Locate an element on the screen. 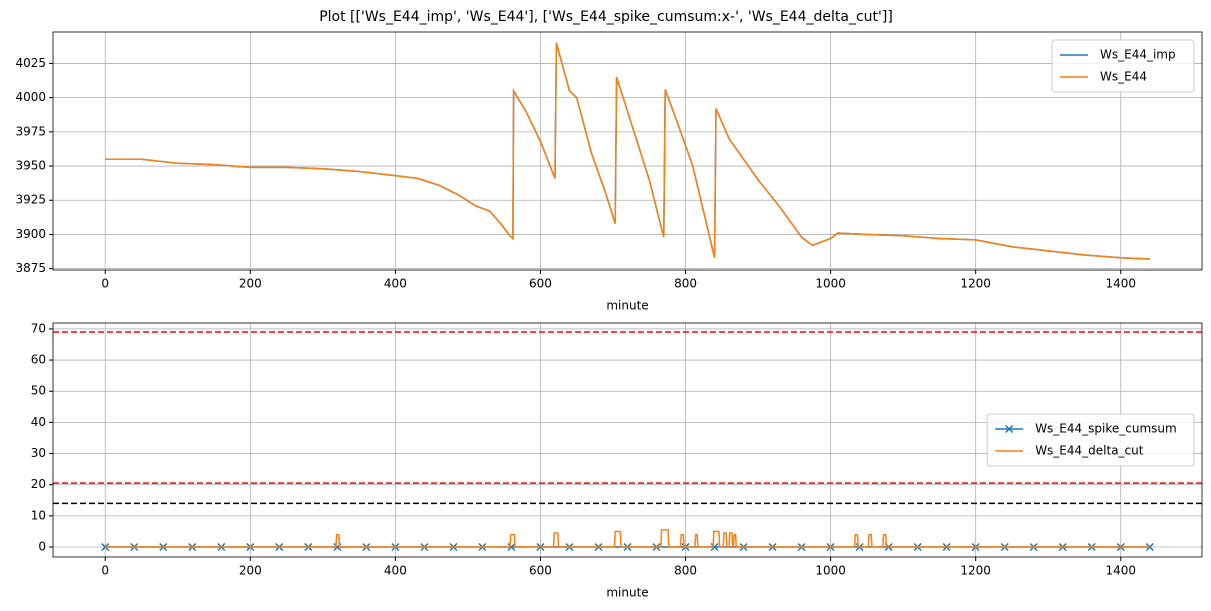  y-tick-label: 10 is located at coordinates (38, 515).